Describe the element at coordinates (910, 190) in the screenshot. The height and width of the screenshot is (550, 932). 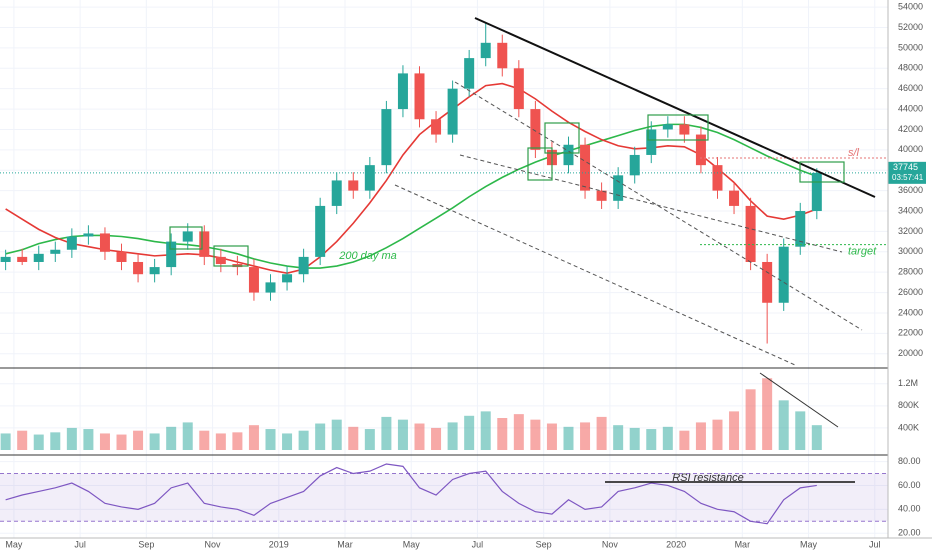
I see `y-tick-label: 36000` at that location.